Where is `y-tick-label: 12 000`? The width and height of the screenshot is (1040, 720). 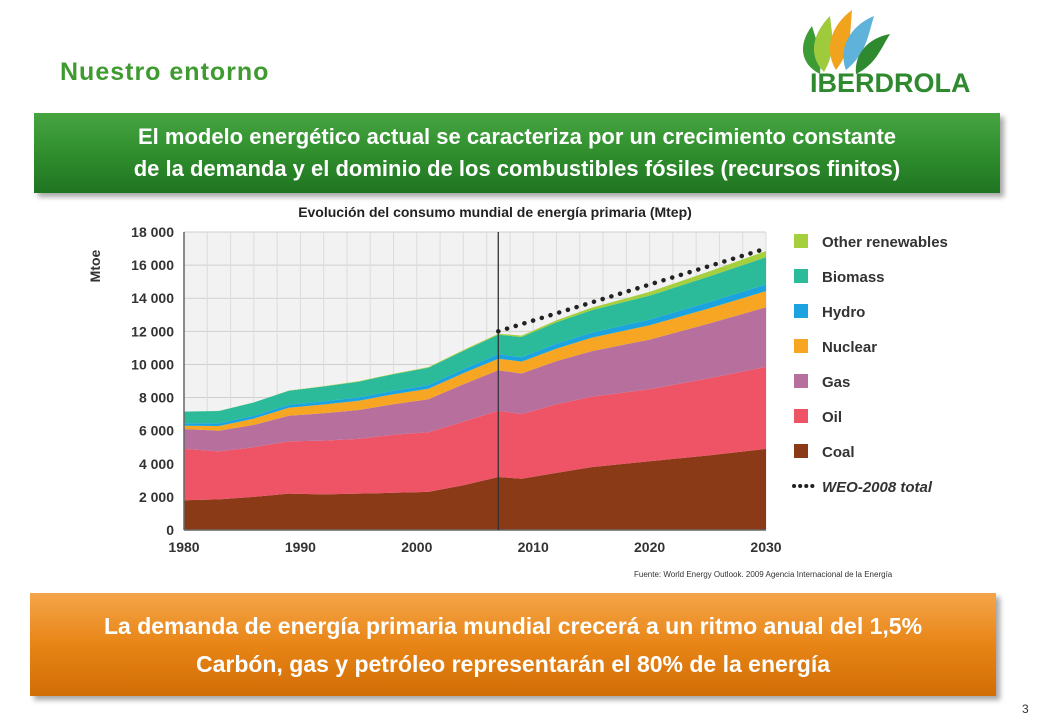 y-tick-label: 12 000 is located at coordinates (152, 331).